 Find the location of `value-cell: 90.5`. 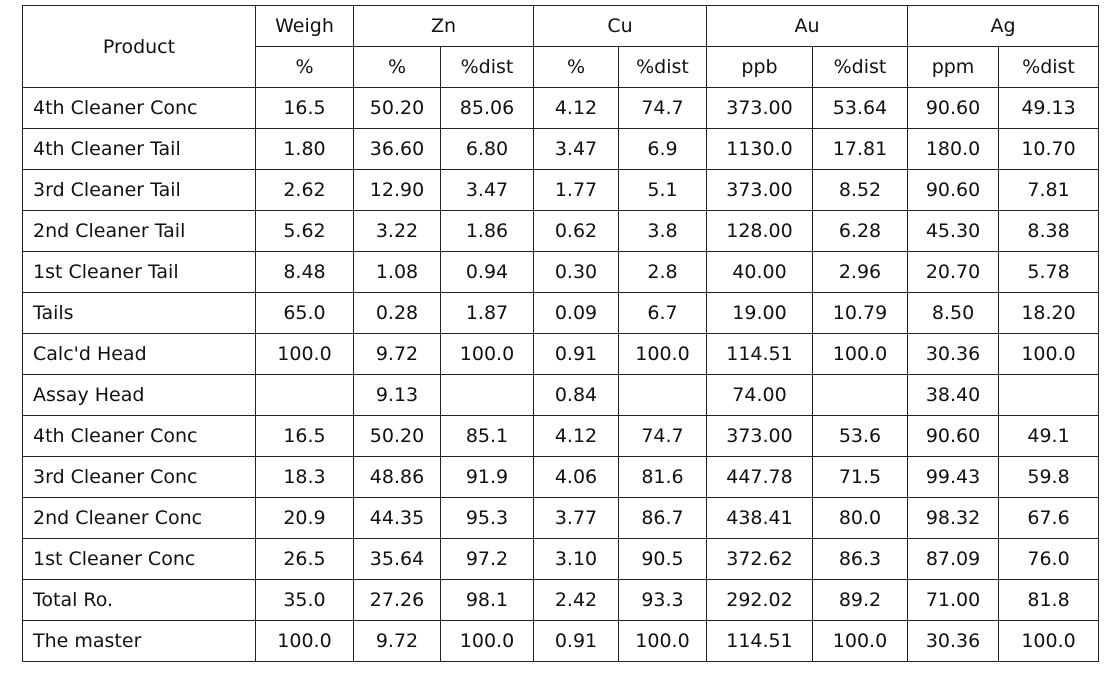

value-cell: 90.5 is located at coordinates (662, 559).